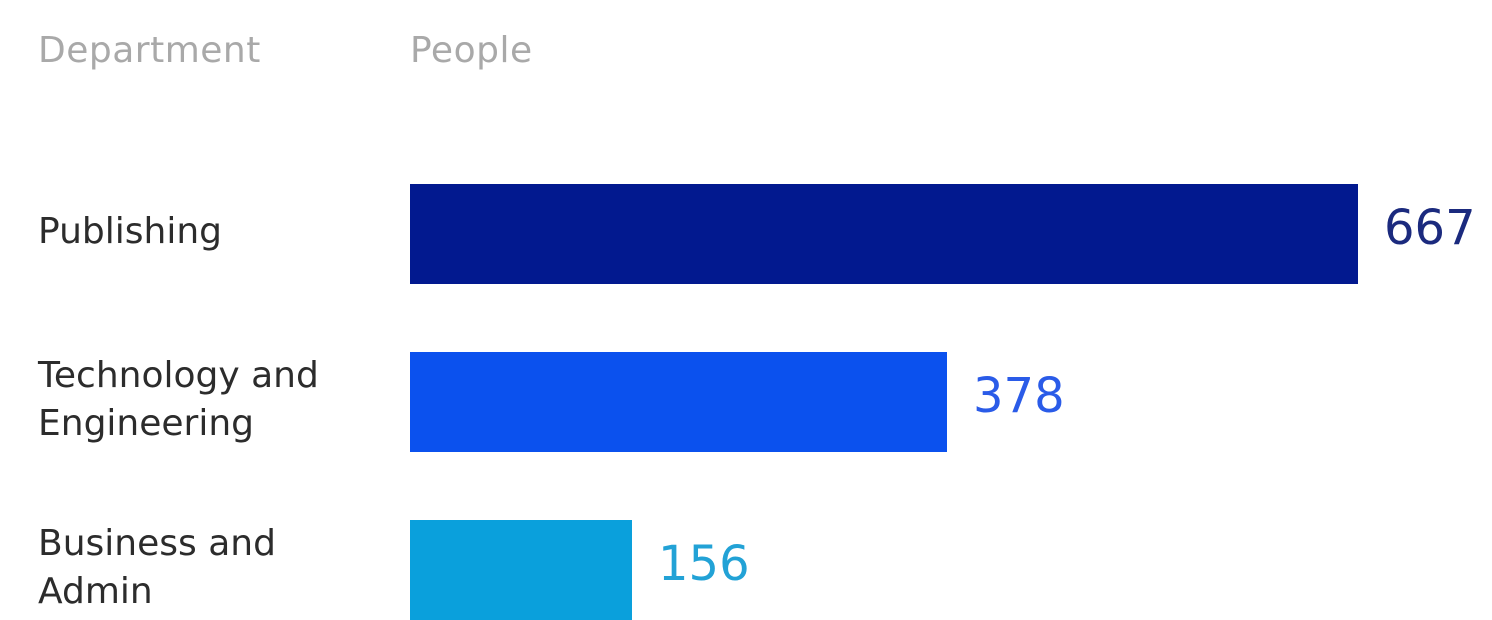  What do you see at coordinates (1019, 396) in the screenshot?
I see `value-label: 378` at bounding box center [1019, 396].